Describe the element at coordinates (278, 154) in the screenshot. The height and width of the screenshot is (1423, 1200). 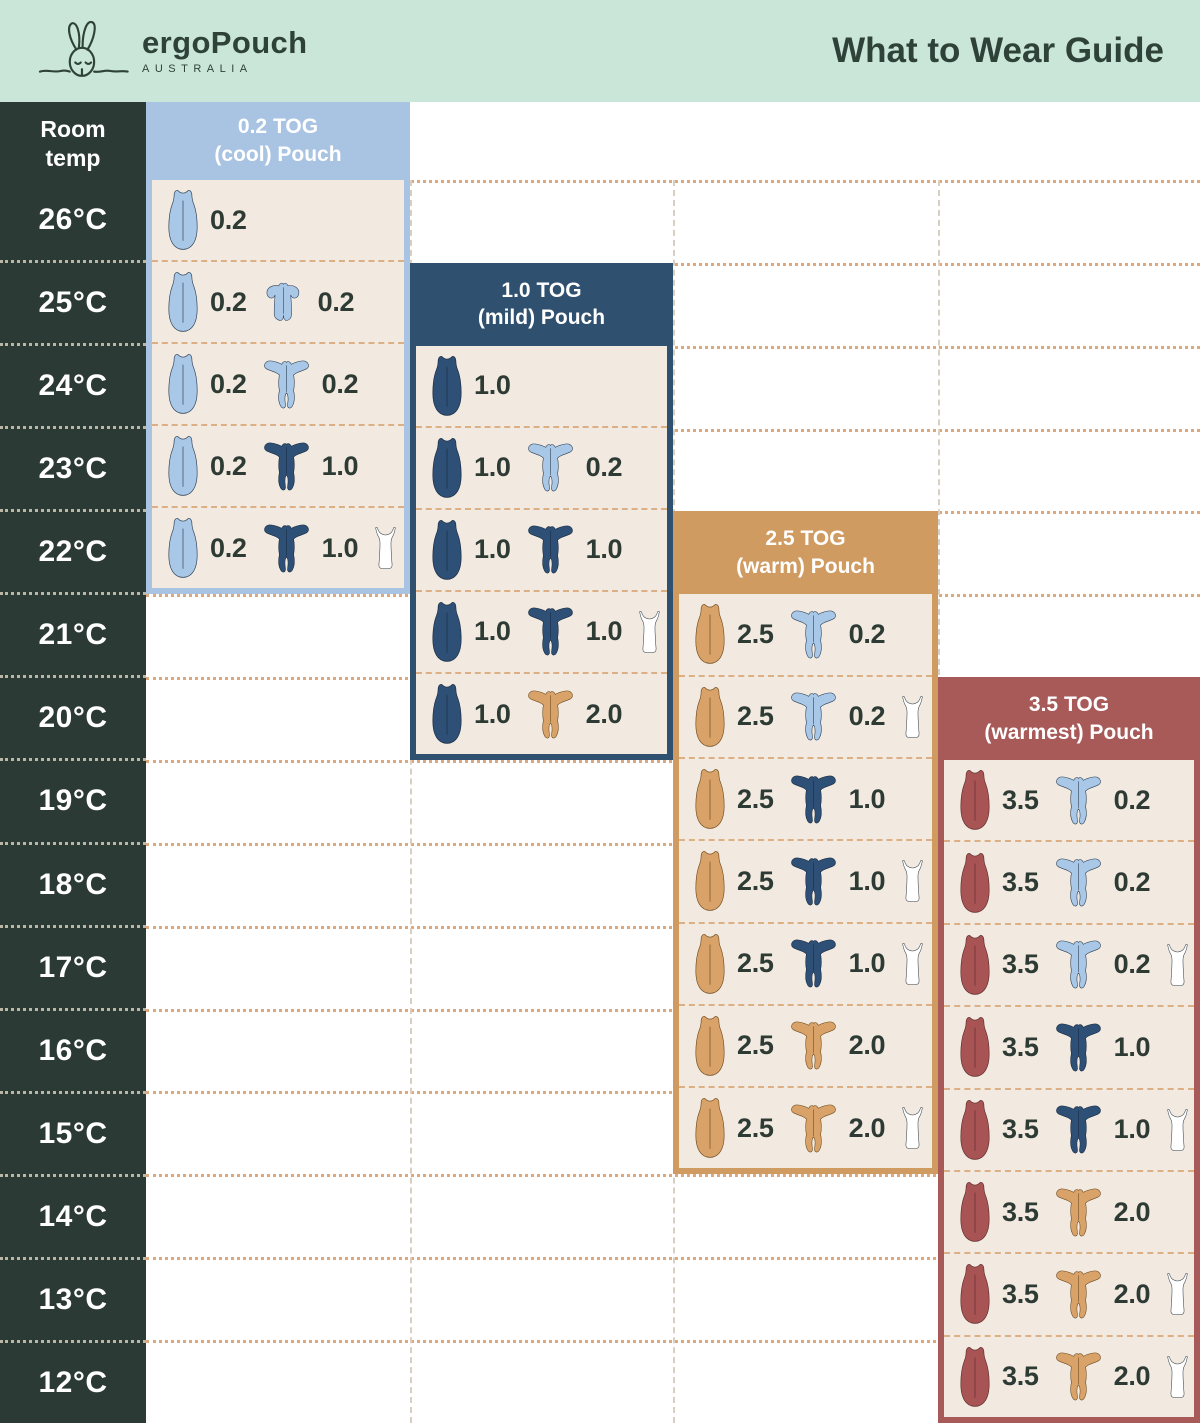
I see `panel-title-line: (cool) Pouch` at that location.